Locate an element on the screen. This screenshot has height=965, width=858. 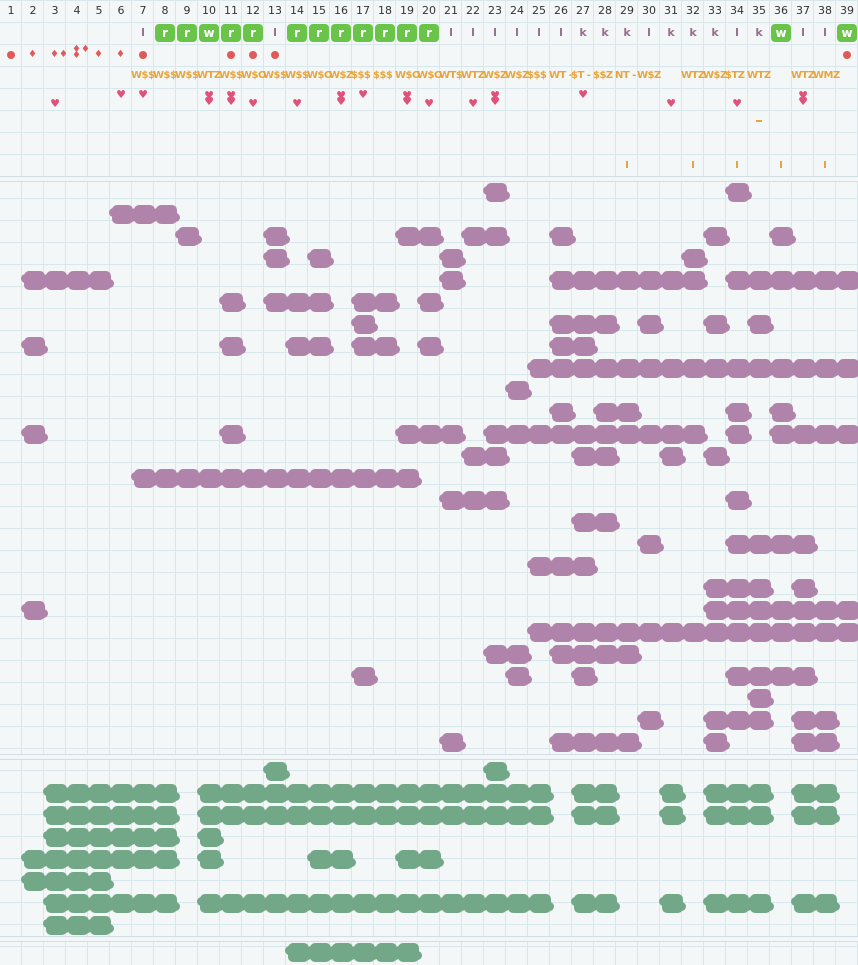
crop-tile: w is located at coordinates (209, 33).